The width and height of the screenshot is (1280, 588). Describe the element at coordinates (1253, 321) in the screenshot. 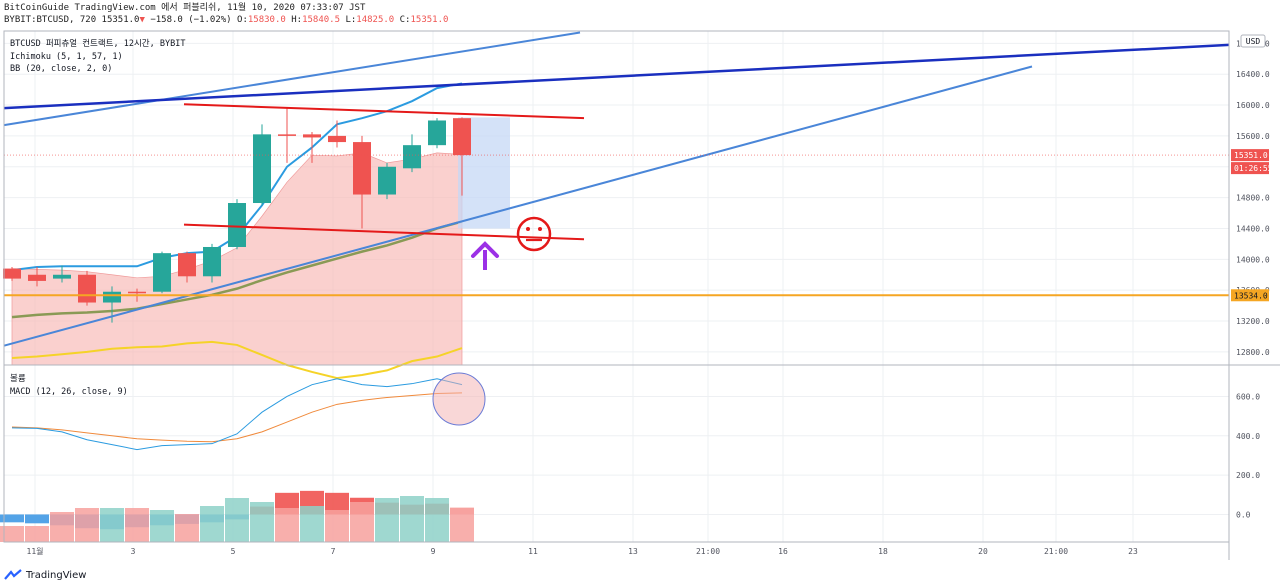

I see `price-tick-label: 13200.0` at that location.